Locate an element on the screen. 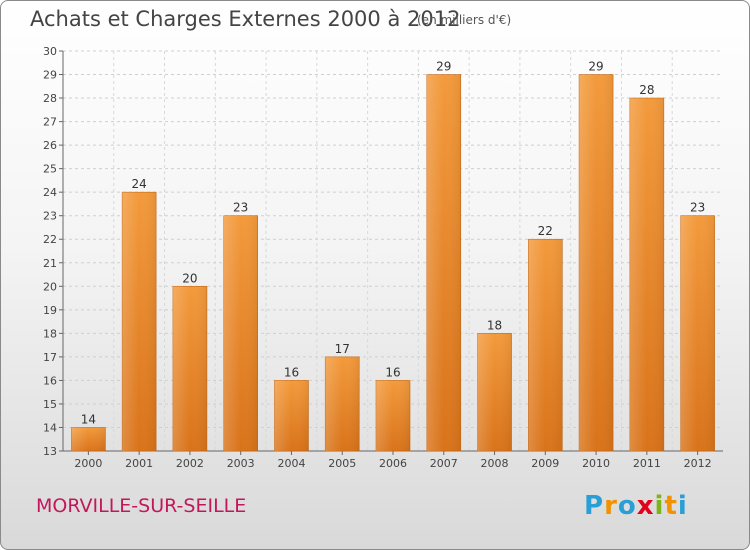 The image size is (750, 550). y-tick-label: 25 is located at coordinates (50, 169).